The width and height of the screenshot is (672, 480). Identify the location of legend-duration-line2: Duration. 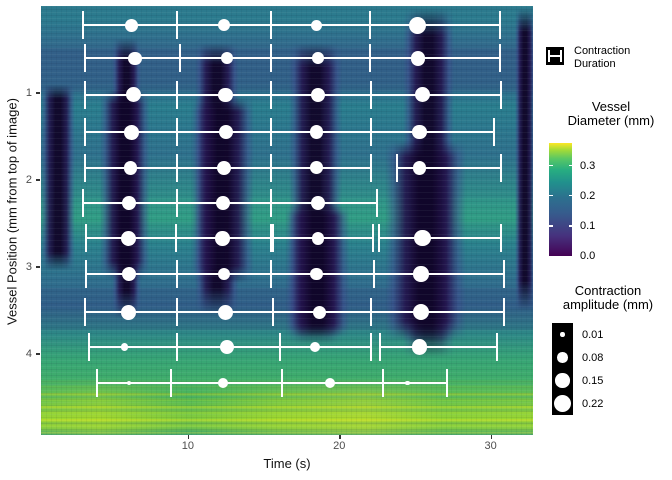
(595, 63).